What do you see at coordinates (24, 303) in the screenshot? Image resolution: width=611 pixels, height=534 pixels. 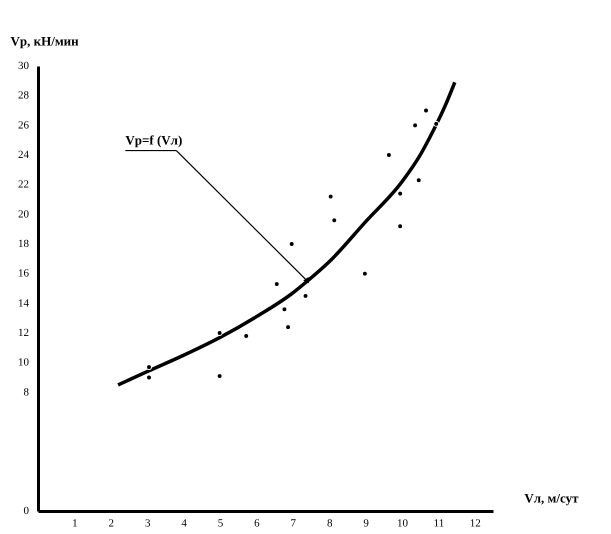 I see `y-tick-label: 14` at bounding box center [24, 303].